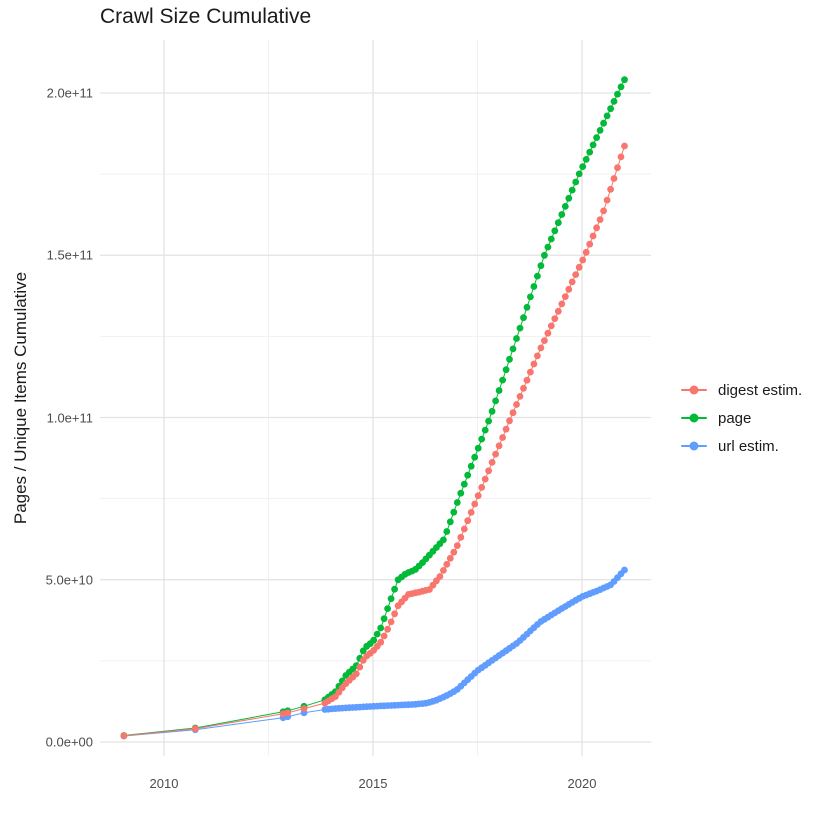 The width and height of the screenshot is (826, 827). I want to click on y-tick-label: 1.0e+11, so click(69, 417).